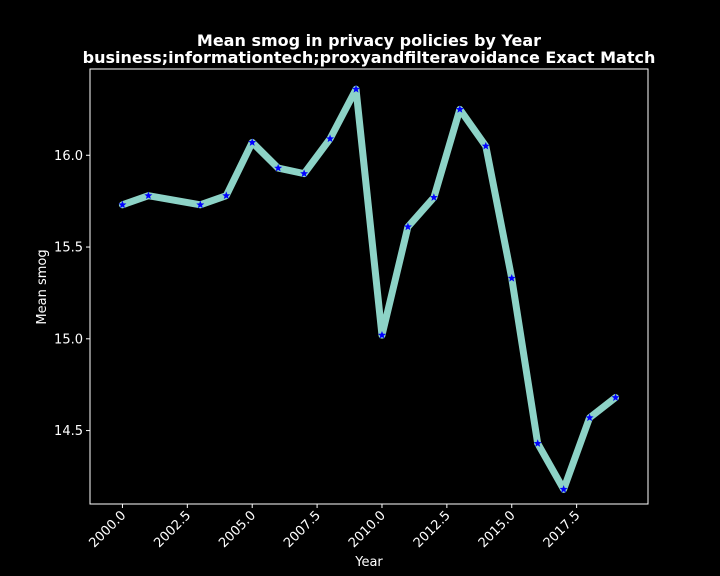 This screenshot has width=720, height=576. I want to click on y-tick-label: 15.0, so click(68, 339).